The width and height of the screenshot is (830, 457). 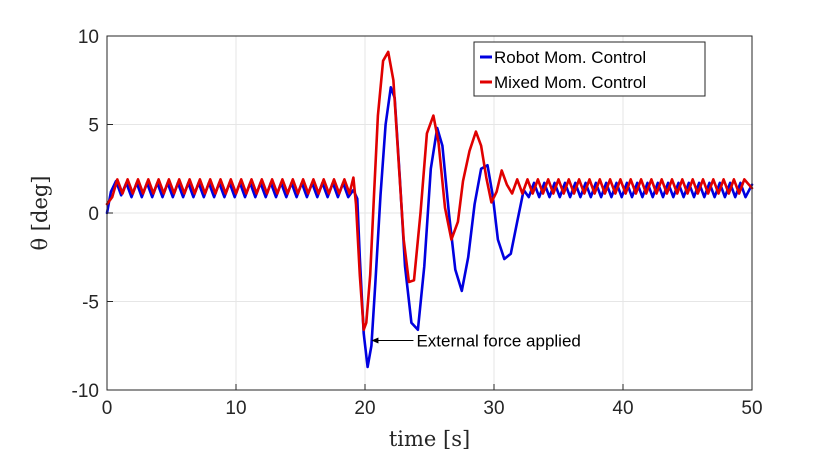 I want to click on x-tick-label: 30, so click(x=493, y=408).